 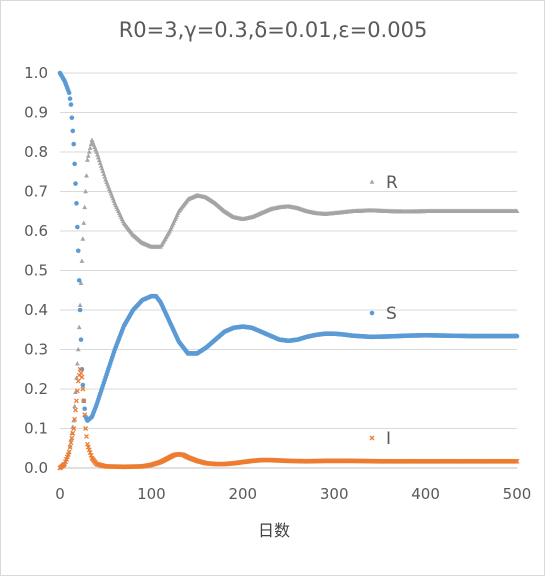 I want to click on y-tick-label: 0.9, so click(x=36, y=113).